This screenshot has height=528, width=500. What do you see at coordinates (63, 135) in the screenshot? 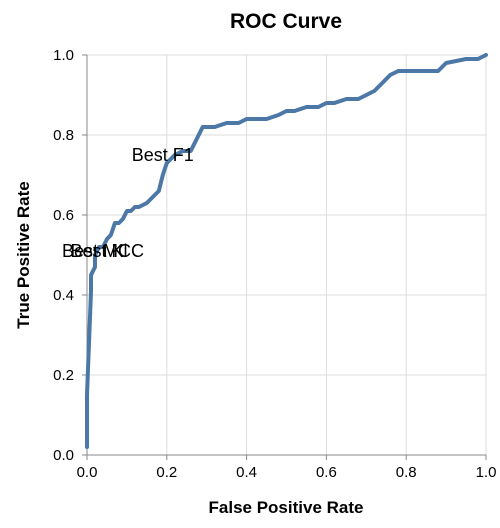
I see `y-tick-label: 0.8` at bounding box center [63, 135].